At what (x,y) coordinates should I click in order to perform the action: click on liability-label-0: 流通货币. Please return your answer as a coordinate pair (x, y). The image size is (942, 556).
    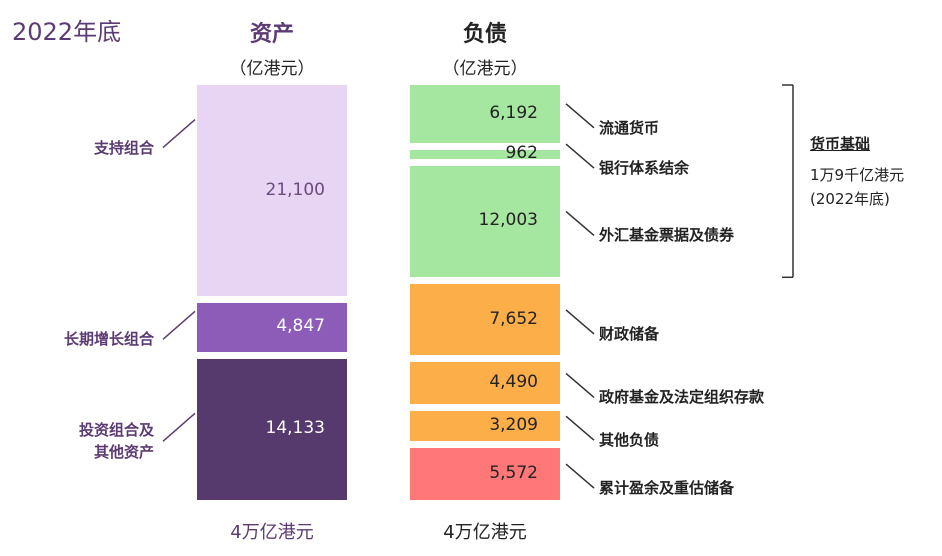
    Looking at the image, I should click on (629, 127).